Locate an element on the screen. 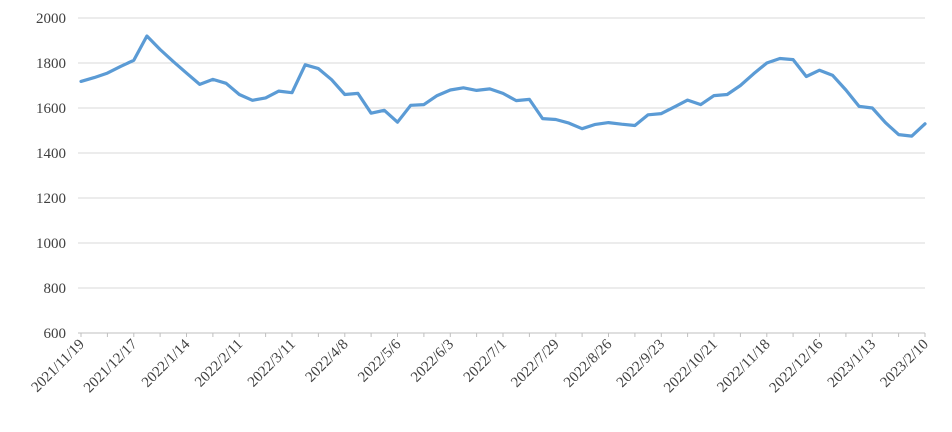  y-axis-tick-label: 1400 is located at coordinates (51, 154).